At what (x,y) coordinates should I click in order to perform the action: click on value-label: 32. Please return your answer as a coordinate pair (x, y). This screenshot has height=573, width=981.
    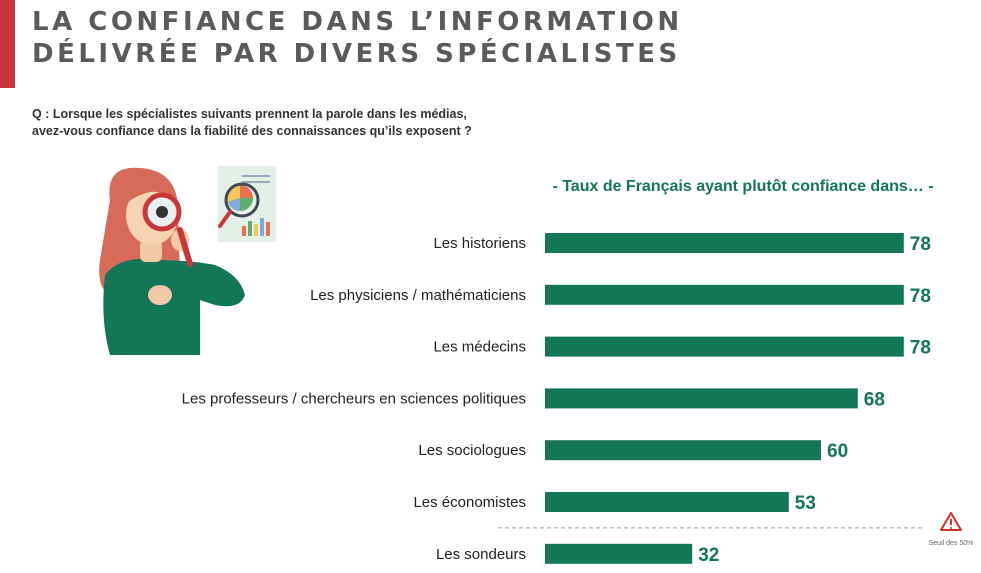
    Looking at the image, I should click on (708, 555).